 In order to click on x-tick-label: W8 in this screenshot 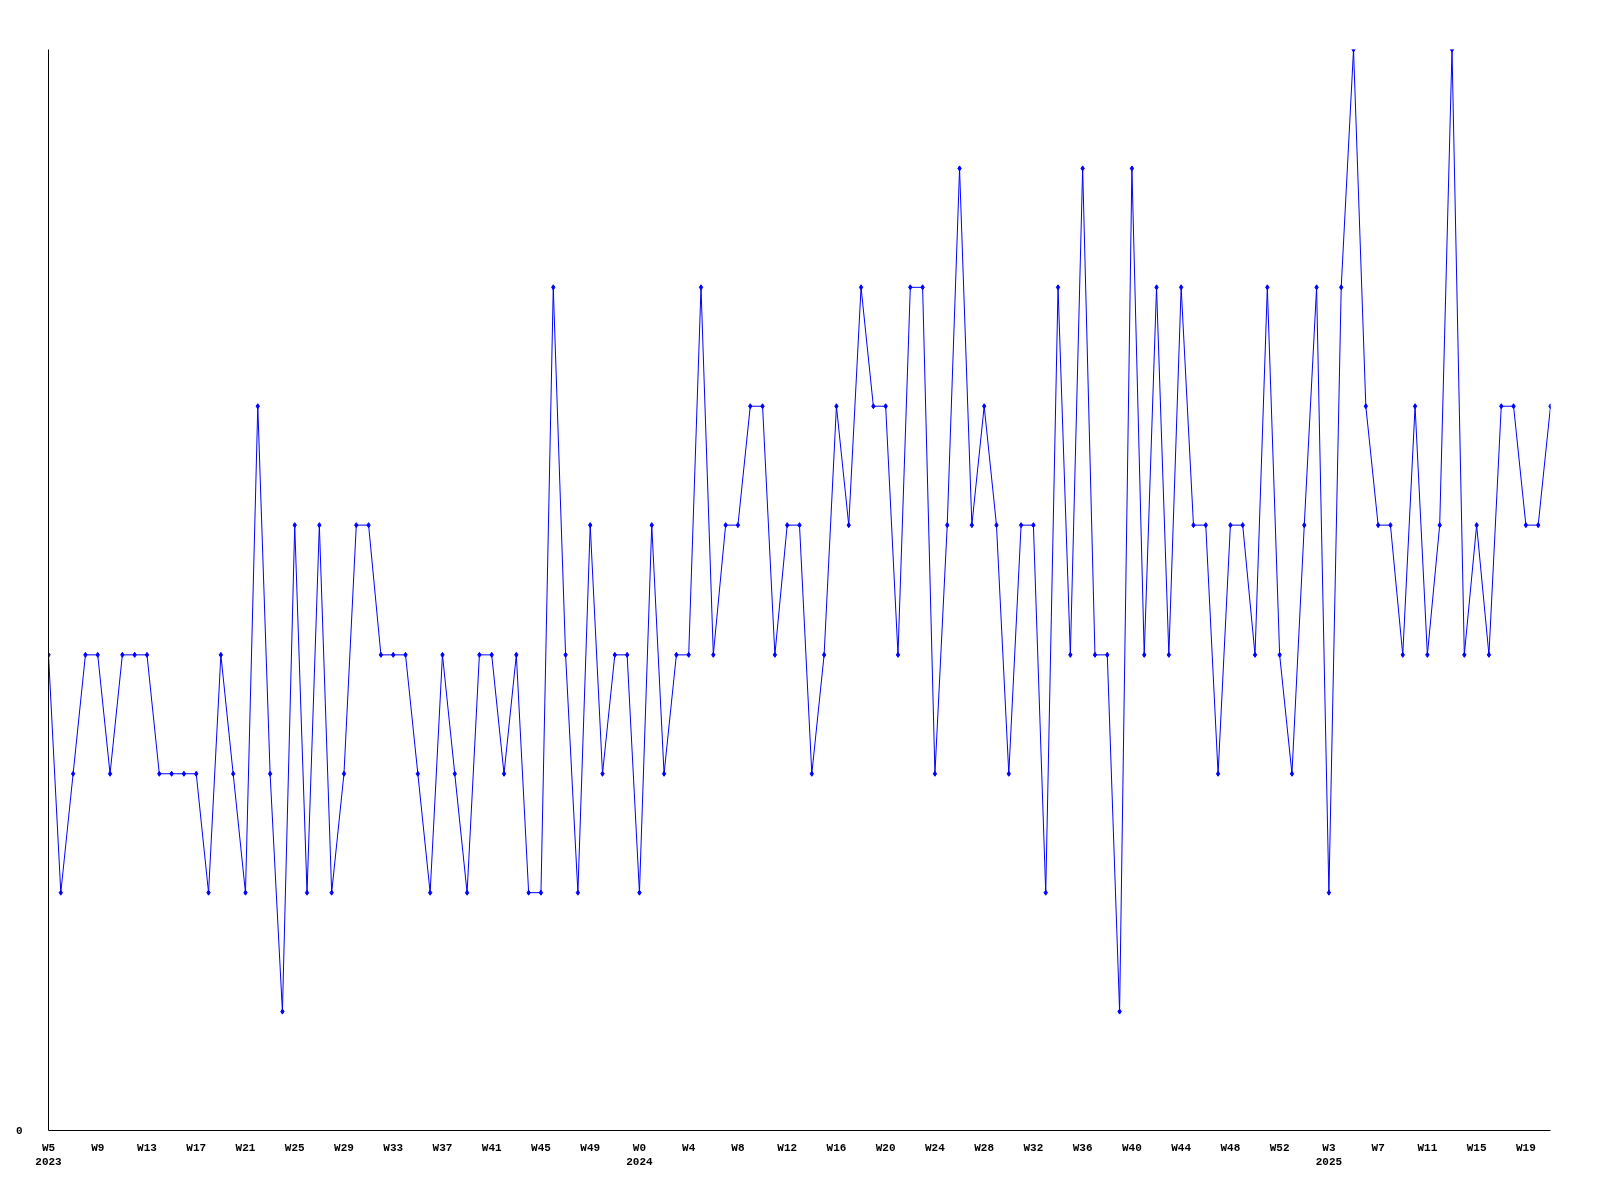, I will do `click(738, 1147)`.